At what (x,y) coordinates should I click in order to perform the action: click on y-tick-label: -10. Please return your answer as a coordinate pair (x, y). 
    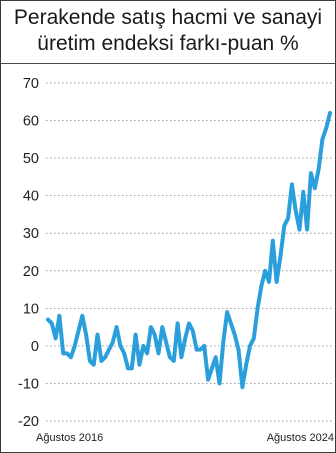
    Looking at the image, I should click on (28, 384).